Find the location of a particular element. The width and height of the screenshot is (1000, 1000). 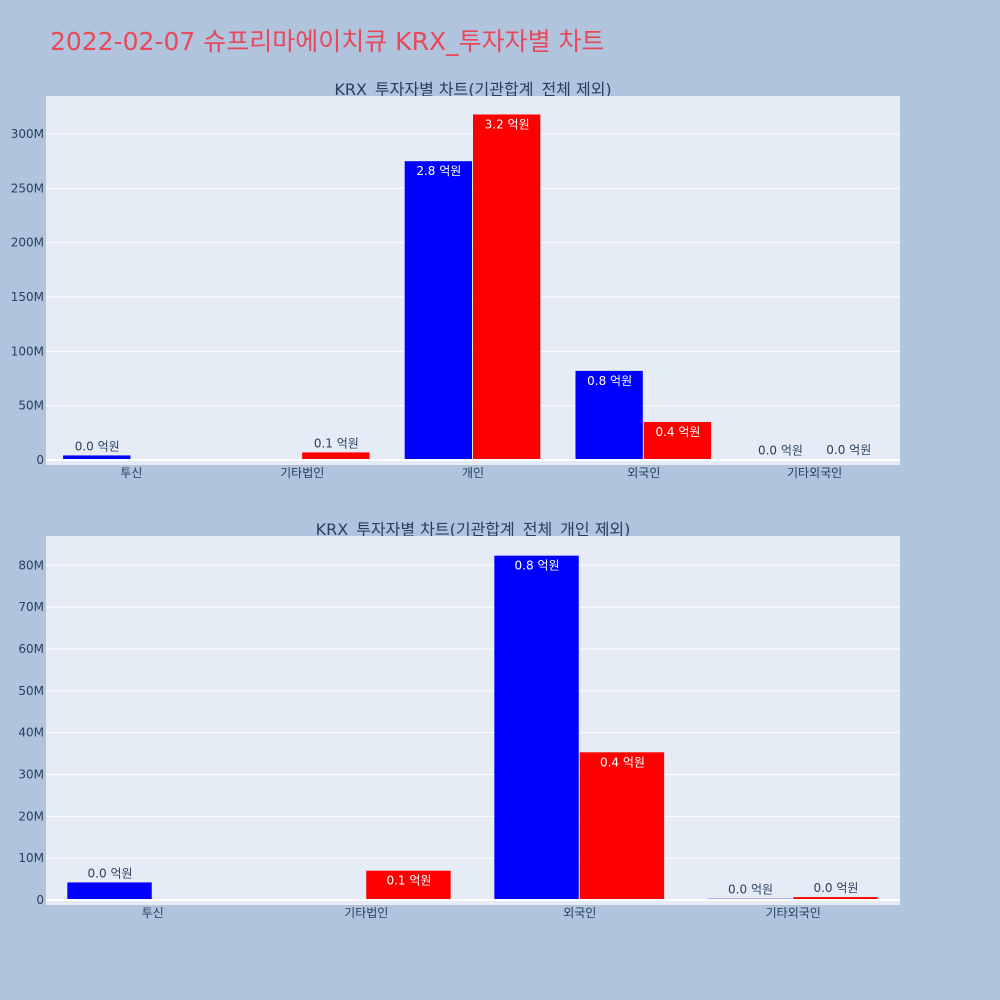

y-tick-label: 100M is located at coordinates (27, 351).